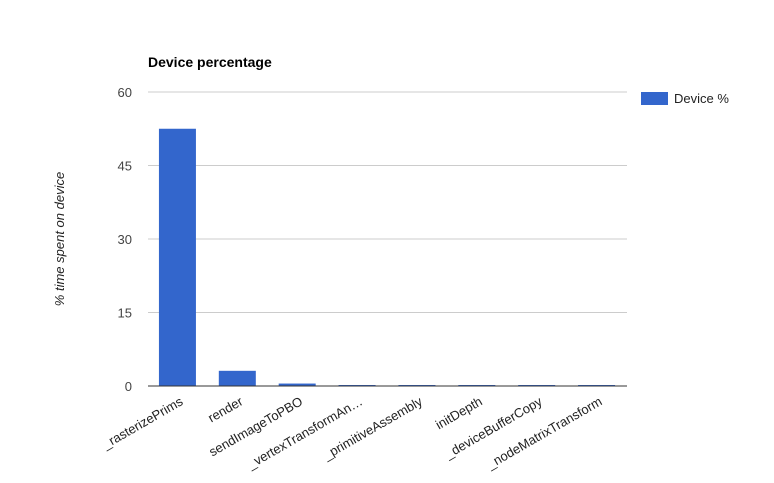  I want to click on x-tick-label: initDepth, so click(459, 413).